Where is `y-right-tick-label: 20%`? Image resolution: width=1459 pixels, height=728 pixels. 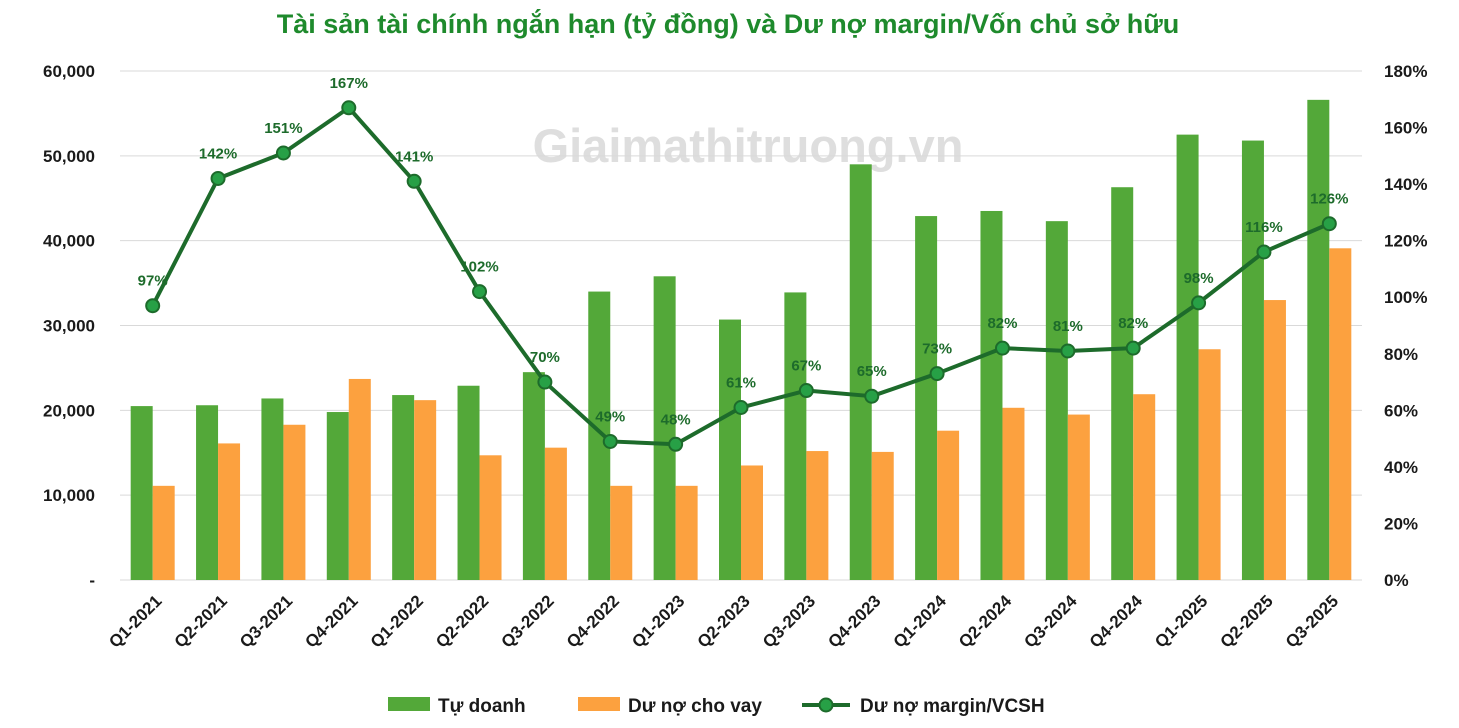
y-right-tick-label: 20% is located at coordinates (1401, 523).